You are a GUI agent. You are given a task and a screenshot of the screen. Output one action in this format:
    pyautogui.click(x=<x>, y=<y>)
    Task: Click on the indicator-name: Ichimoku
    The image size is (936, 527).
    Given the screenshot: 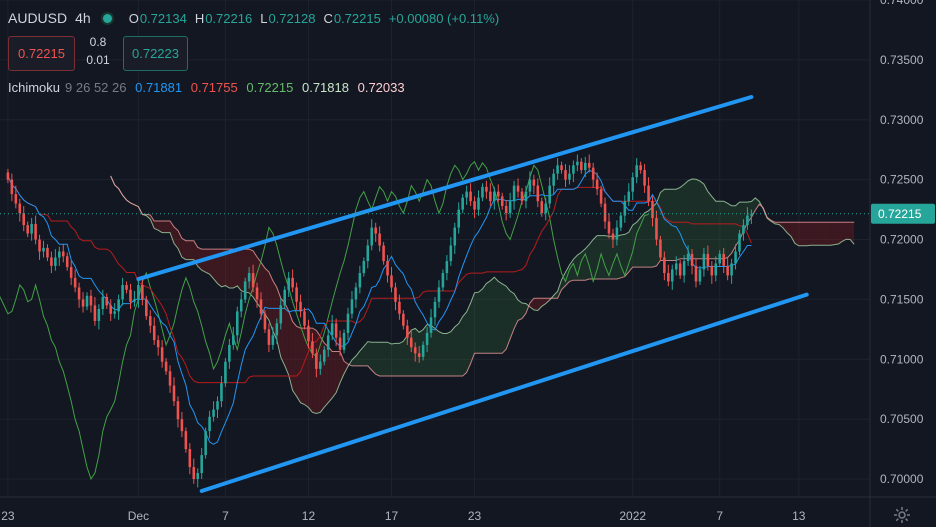 What is the action you would take?
    pyautogui.click(x=34, y=87)
    